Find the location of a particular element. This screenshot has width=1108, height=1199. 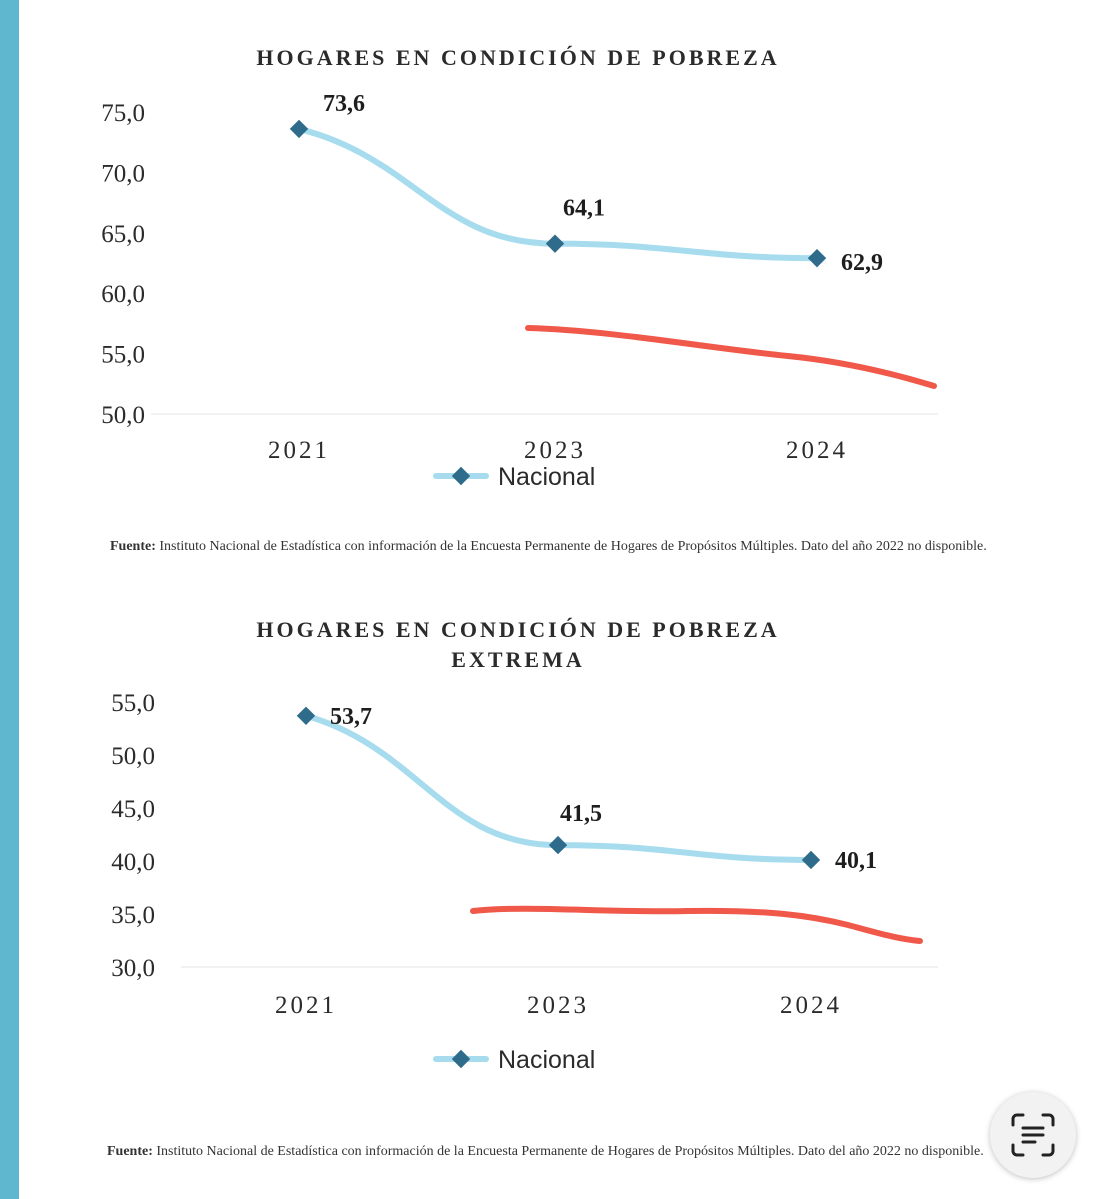

text-scan-icon is located at coordinates (1033, 1135).